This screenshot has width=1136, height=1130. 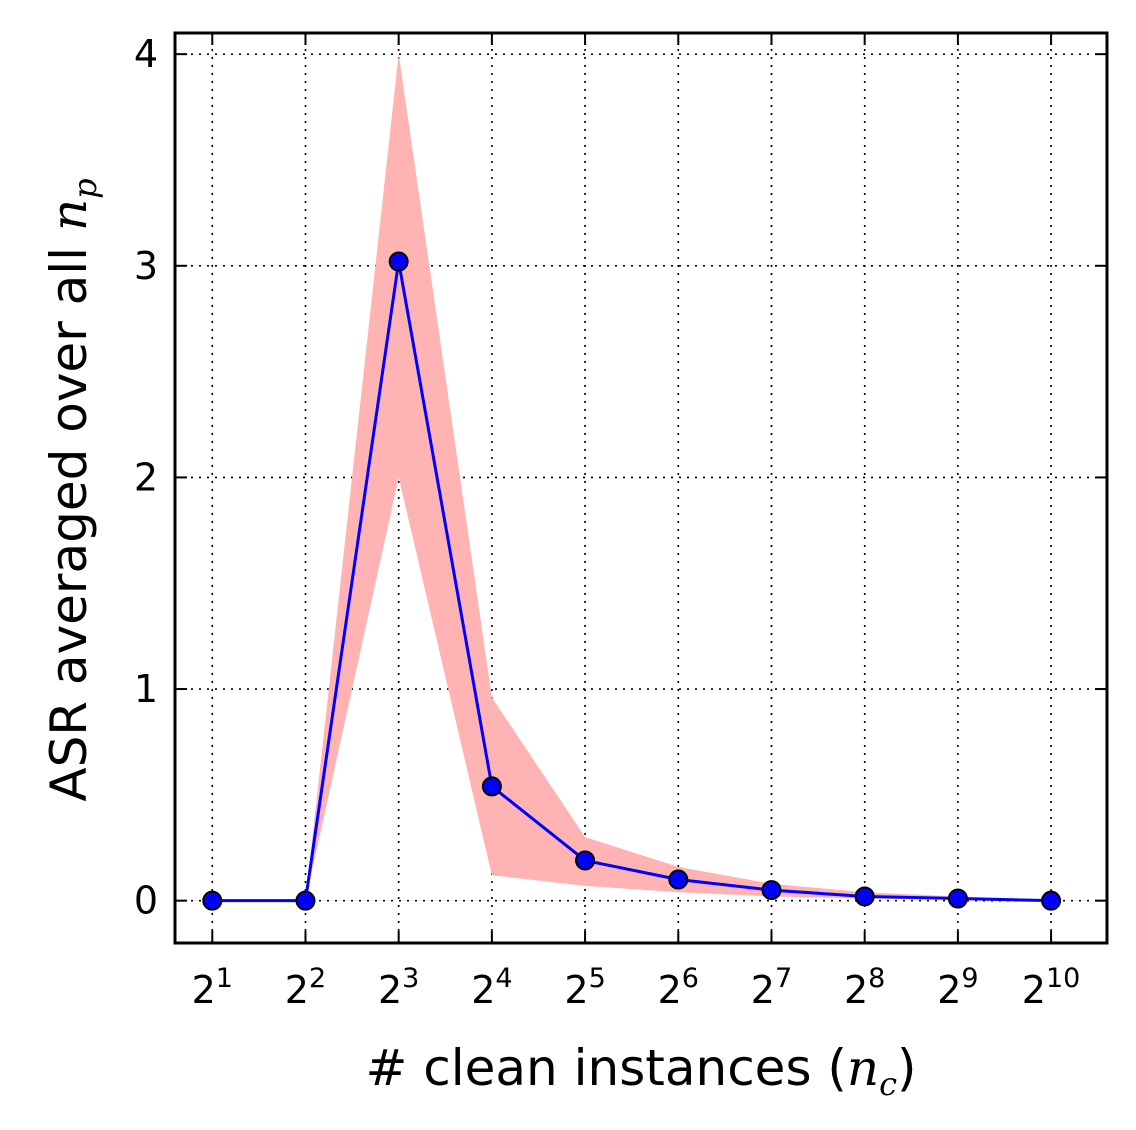 What do you see at coordinates (72, 489) in the screenshot?
I see `y-axis-label: ASR averaged over all np` at bounding box center [72, 489].